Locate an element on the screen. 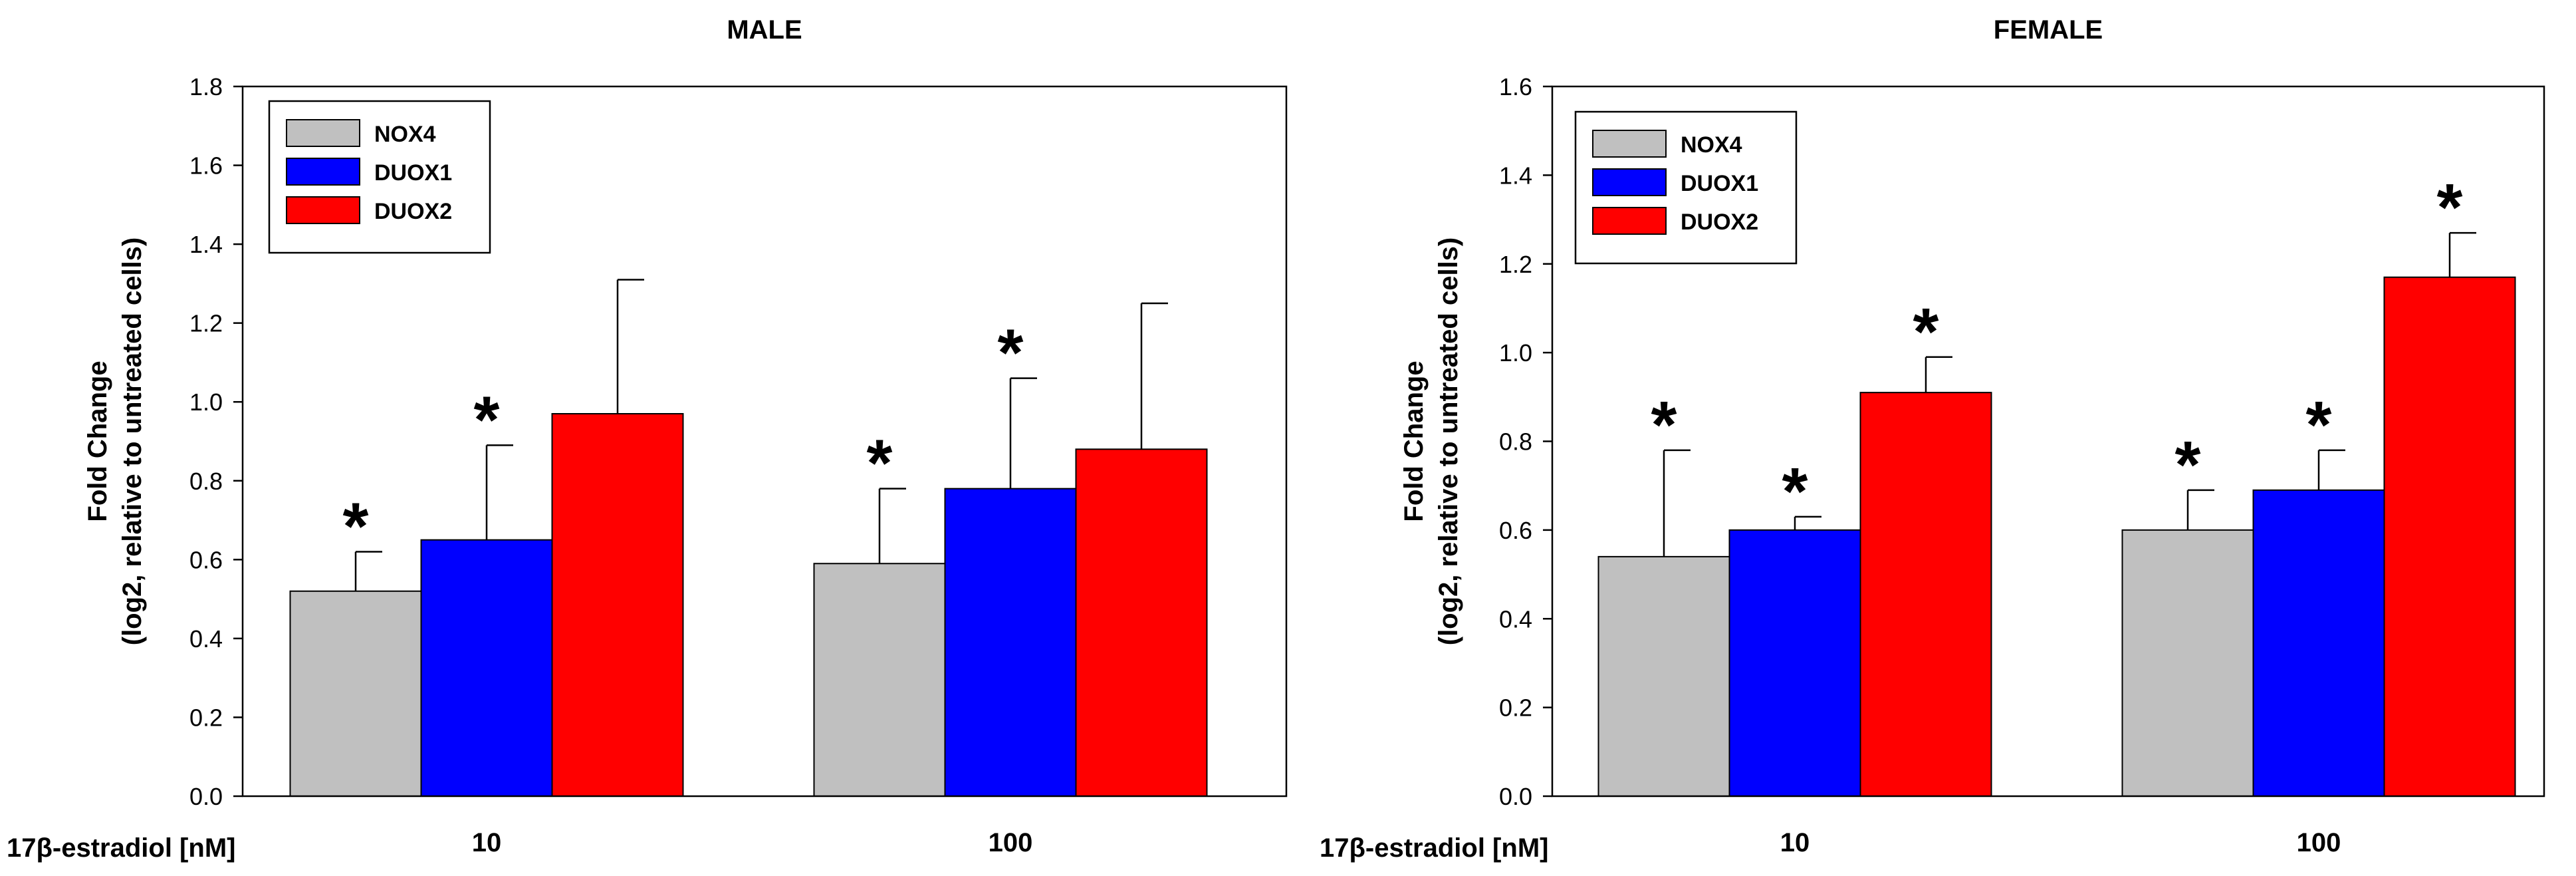 The height and width of the screenshot is (876, 2576). male-y-tick-label: 0.2 is located at coordinates (206, 717).